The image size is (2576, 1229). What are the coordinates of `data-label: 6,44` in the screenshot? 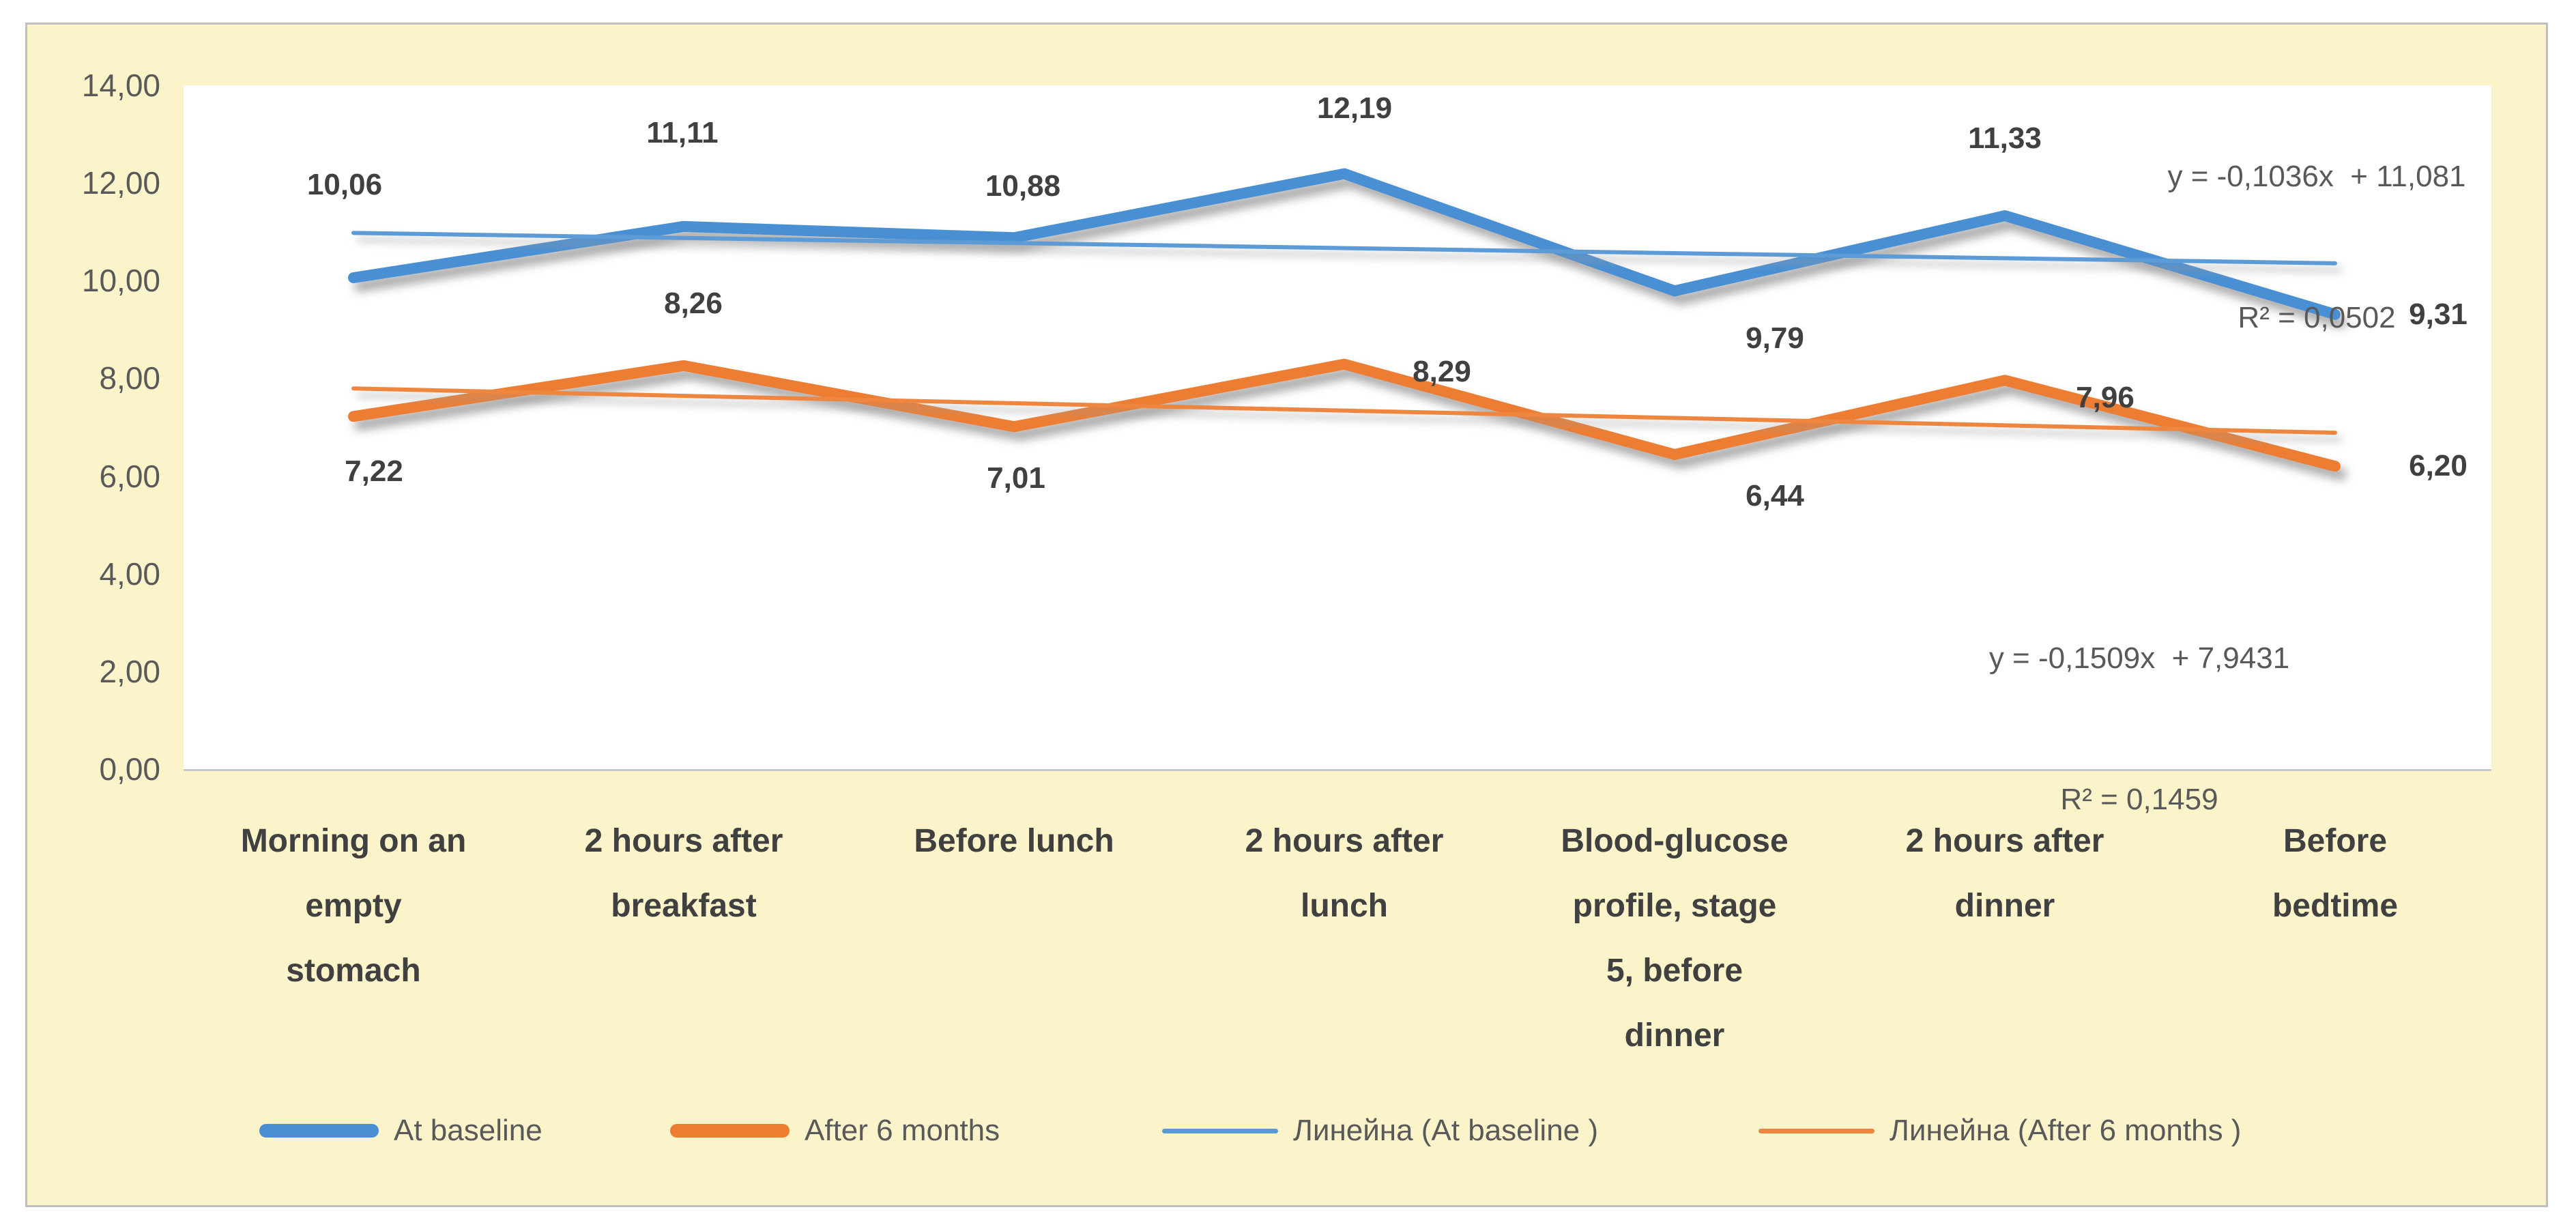 It's located at (1775, 496).